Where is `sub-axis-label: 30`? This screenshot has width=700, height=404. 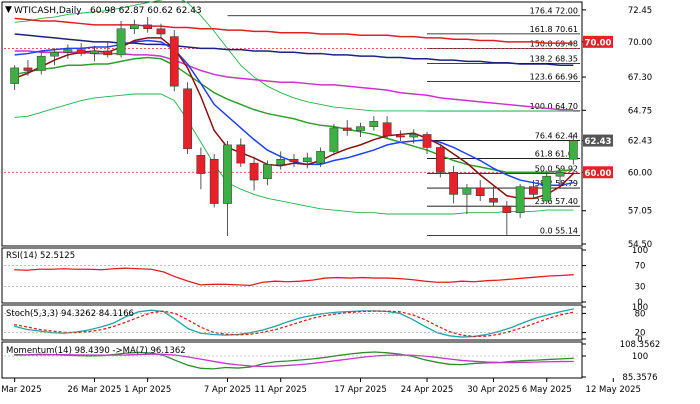
sub-axis-label: 30 is located at coordinates (640, 287).